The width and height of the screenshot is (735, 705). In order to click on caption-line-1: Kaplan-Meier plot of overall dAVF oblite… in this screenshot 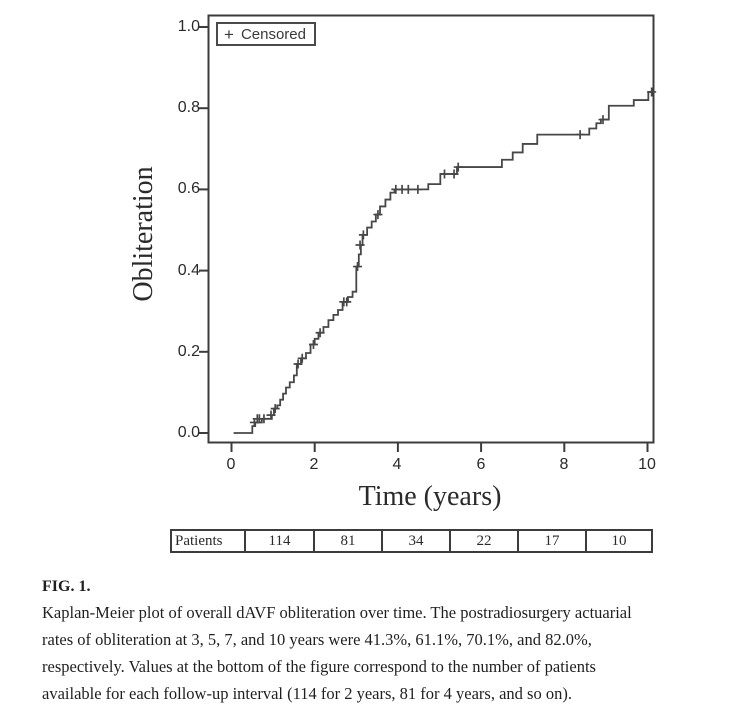, I will do `click(337, 612)`.